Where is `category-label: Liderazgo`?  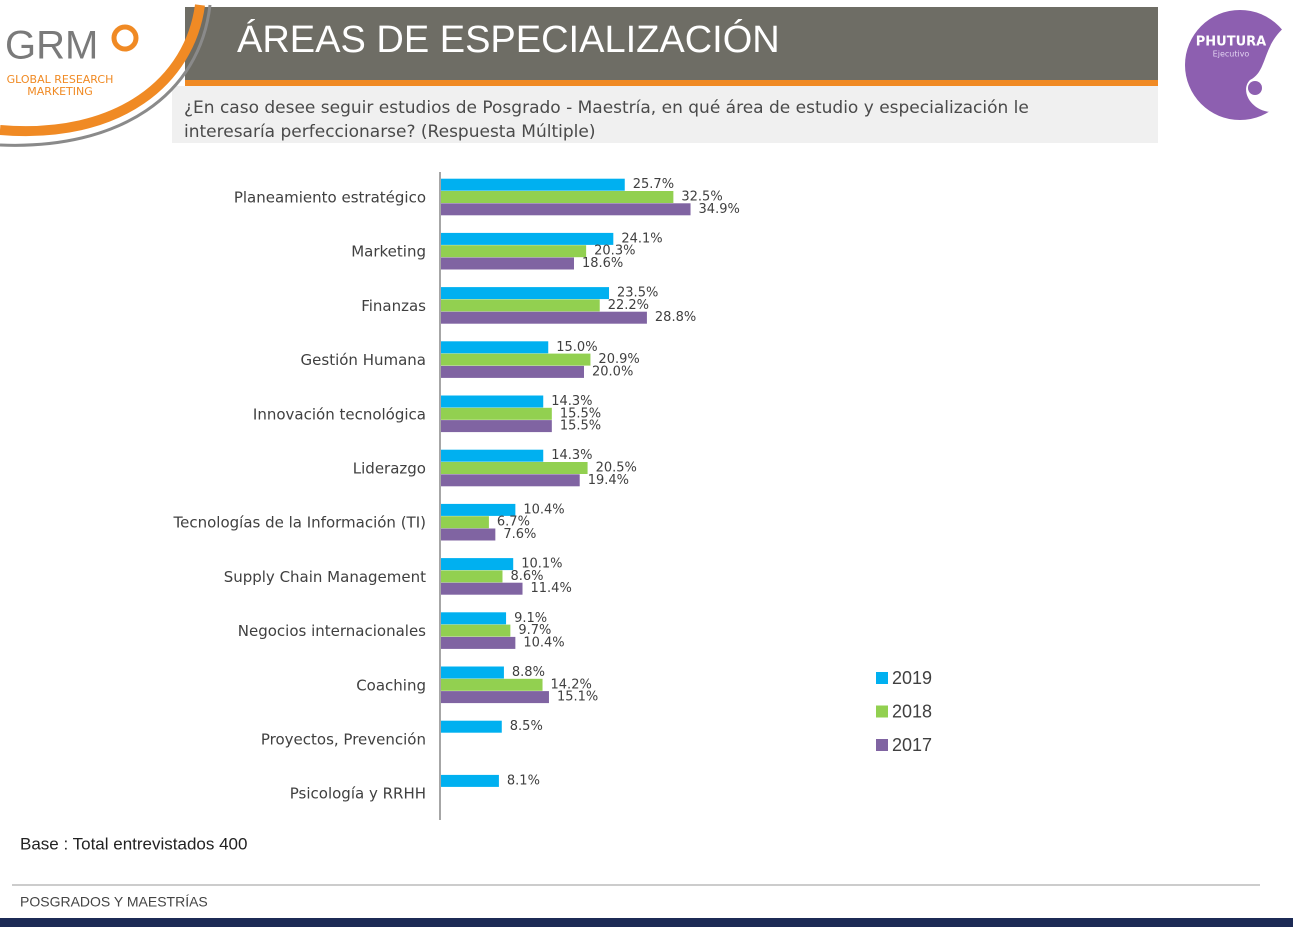
category-label: Liderazgo is located at coordinates (389, 469).